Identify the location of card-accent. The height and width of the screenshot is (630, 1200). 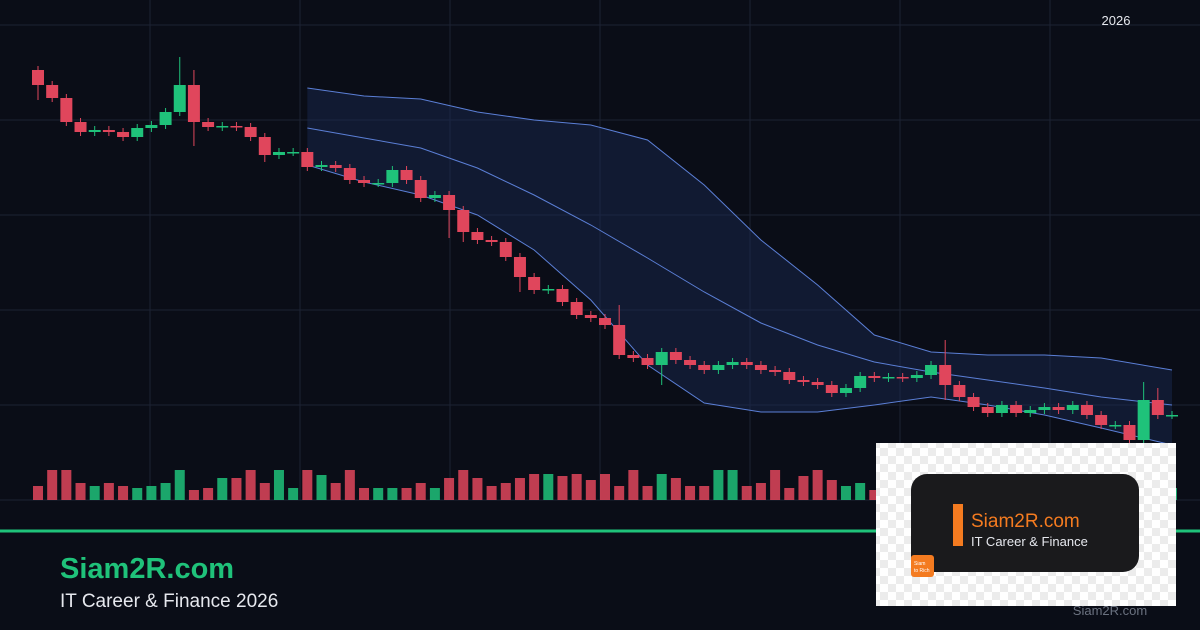
(958, 525).